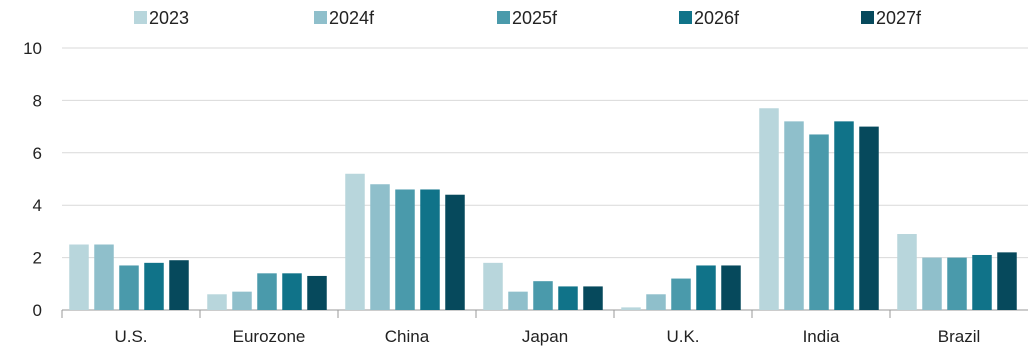 This screenshot has width=1028, height=348. I want to click on x-tick-label: U.K., so click(682, 336).